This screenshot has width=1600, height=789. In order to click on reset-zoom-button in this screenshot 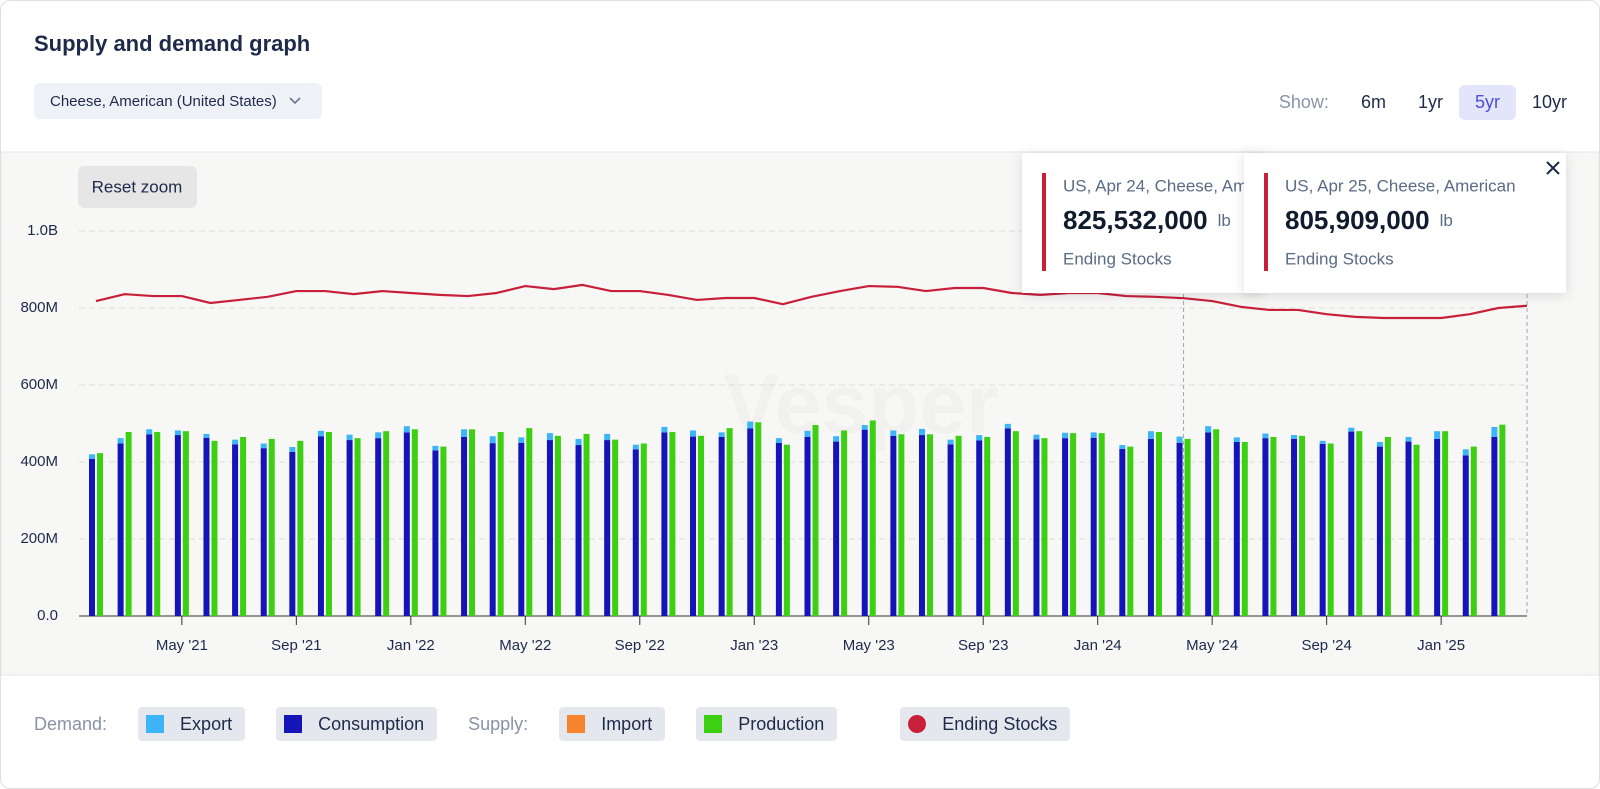, I will do `click(137, 187)`.